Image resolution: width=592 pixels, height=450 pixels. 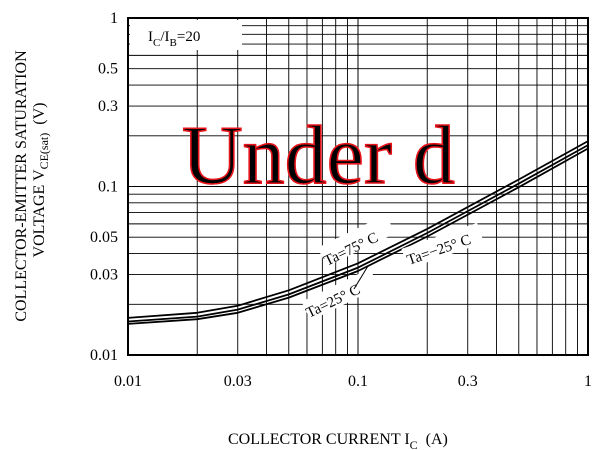 What do you see at coordinates (114, 18) in the screenshot?
I see `y-tick-label: 1` at bounding box center [114, 18].